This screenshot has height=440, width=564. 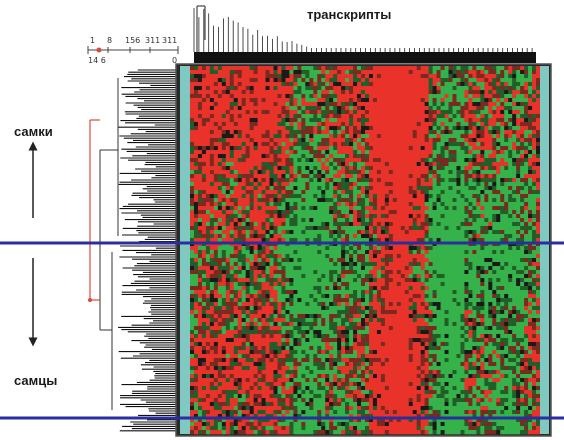 I want to click on males-label: самцы, so click(x=36, y=380).